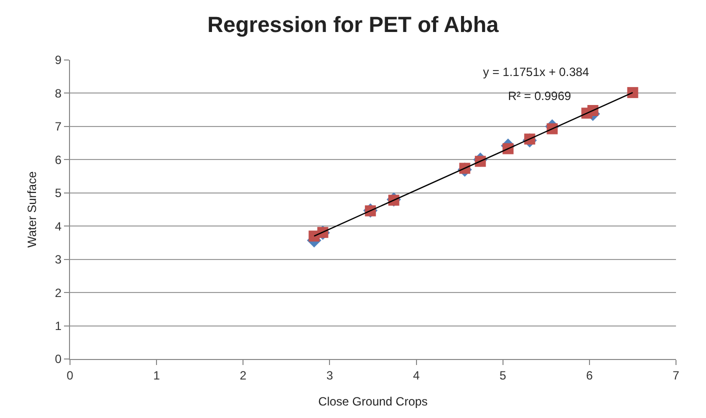 This screenshot has height=418, width=706. Describe the element at coordinates (632, 92) in the screenshot. I see `point` at that location.